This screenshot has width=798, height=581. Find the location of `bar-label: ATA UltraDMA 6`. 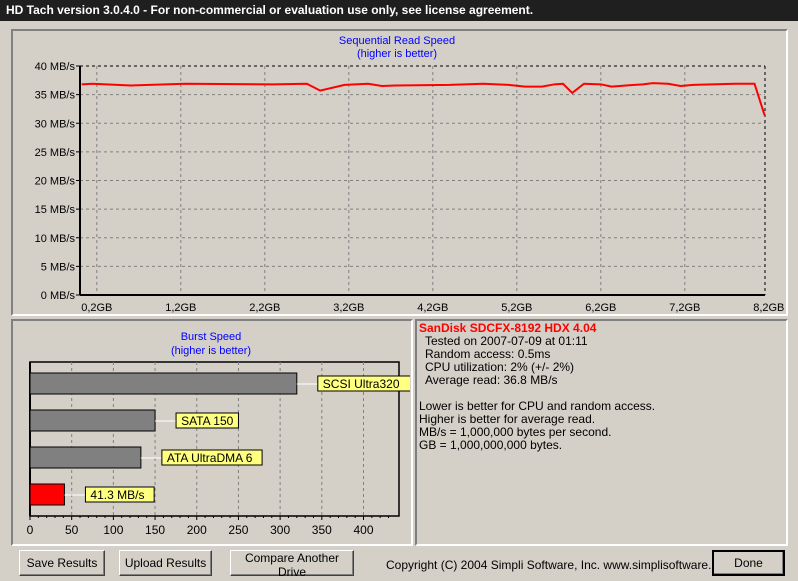

bar-label: ATA UltraDMA 6 is located at coordinates (210, 458).